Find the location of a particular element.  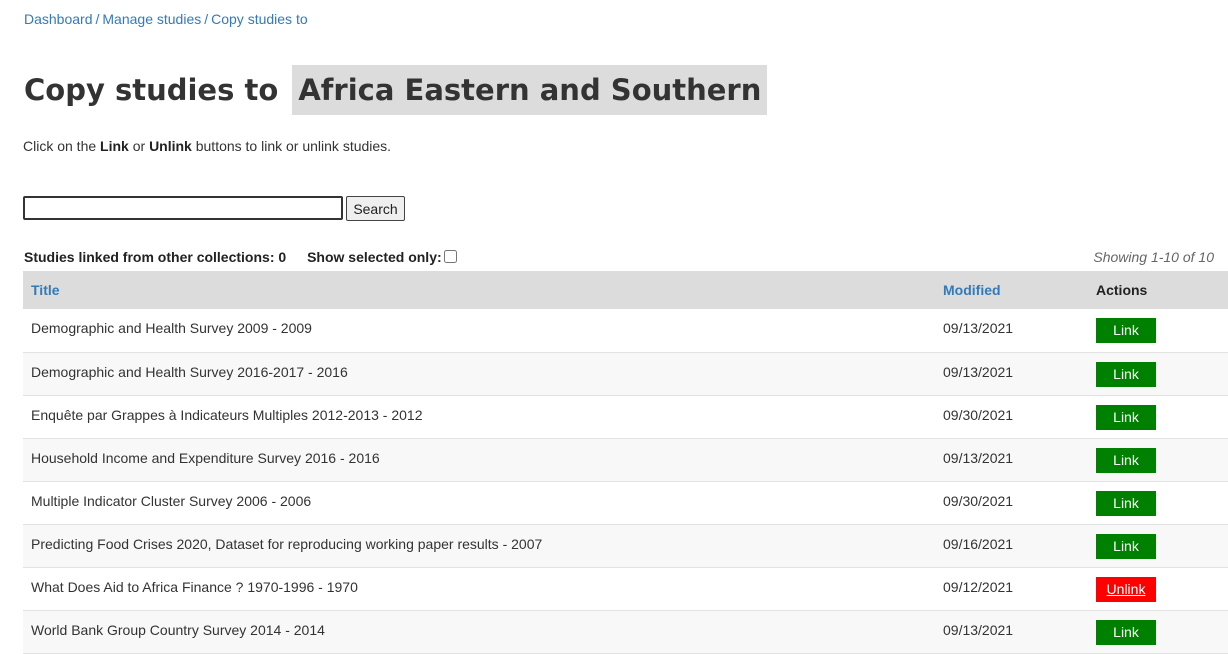

instructions-part-1: Click on the is located at coordinates (62, 146).